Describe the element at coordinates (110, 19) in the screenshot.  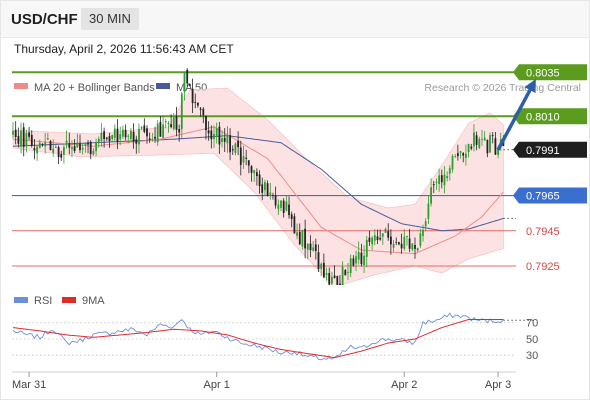
I see `interval-button: 30 MIN` at that location.